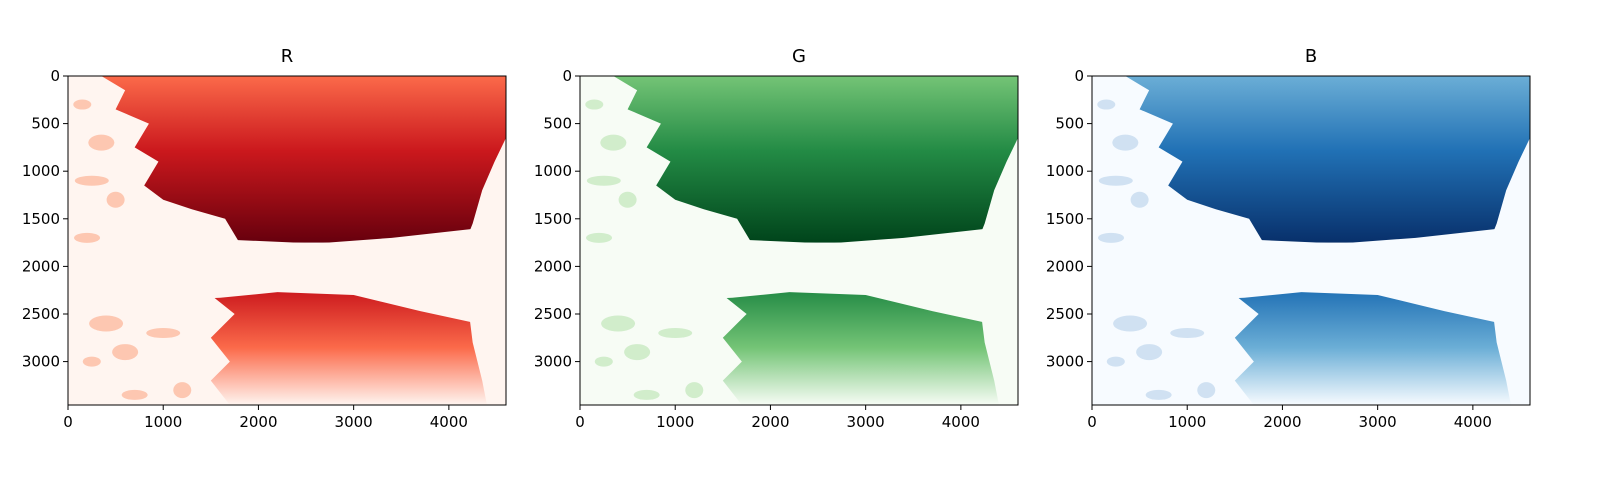  I want to click on panel-title: B, so click(1311, 56).